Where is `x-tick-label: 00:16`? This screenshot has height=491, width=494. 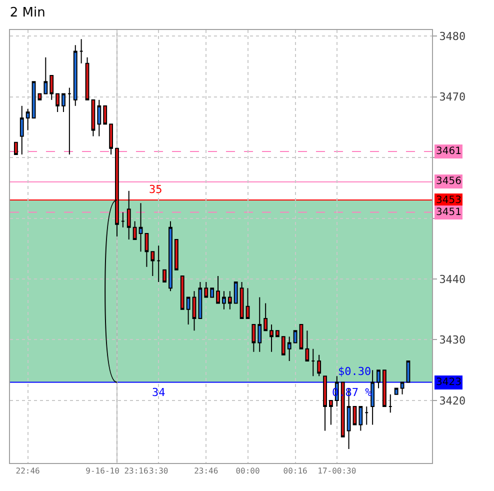 x-tick-label: 00:16 is located at coordinates (295, 471).